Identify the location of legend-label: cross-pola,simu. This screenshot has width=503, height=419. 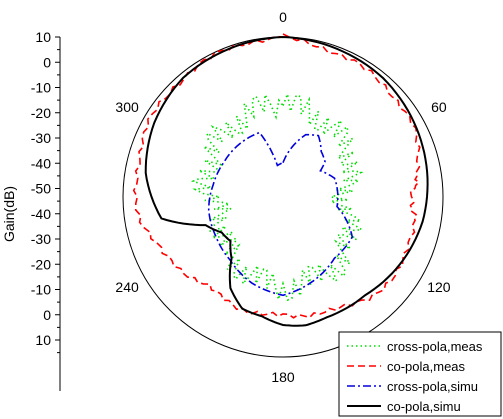
(432, 386).